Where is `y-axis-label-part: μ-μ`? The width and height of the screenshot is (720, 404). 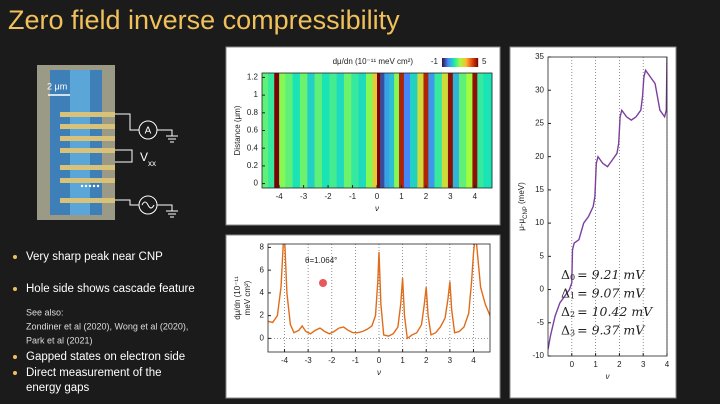 y-axis-label-part: μ-μ is located at coordinates (521, 225).